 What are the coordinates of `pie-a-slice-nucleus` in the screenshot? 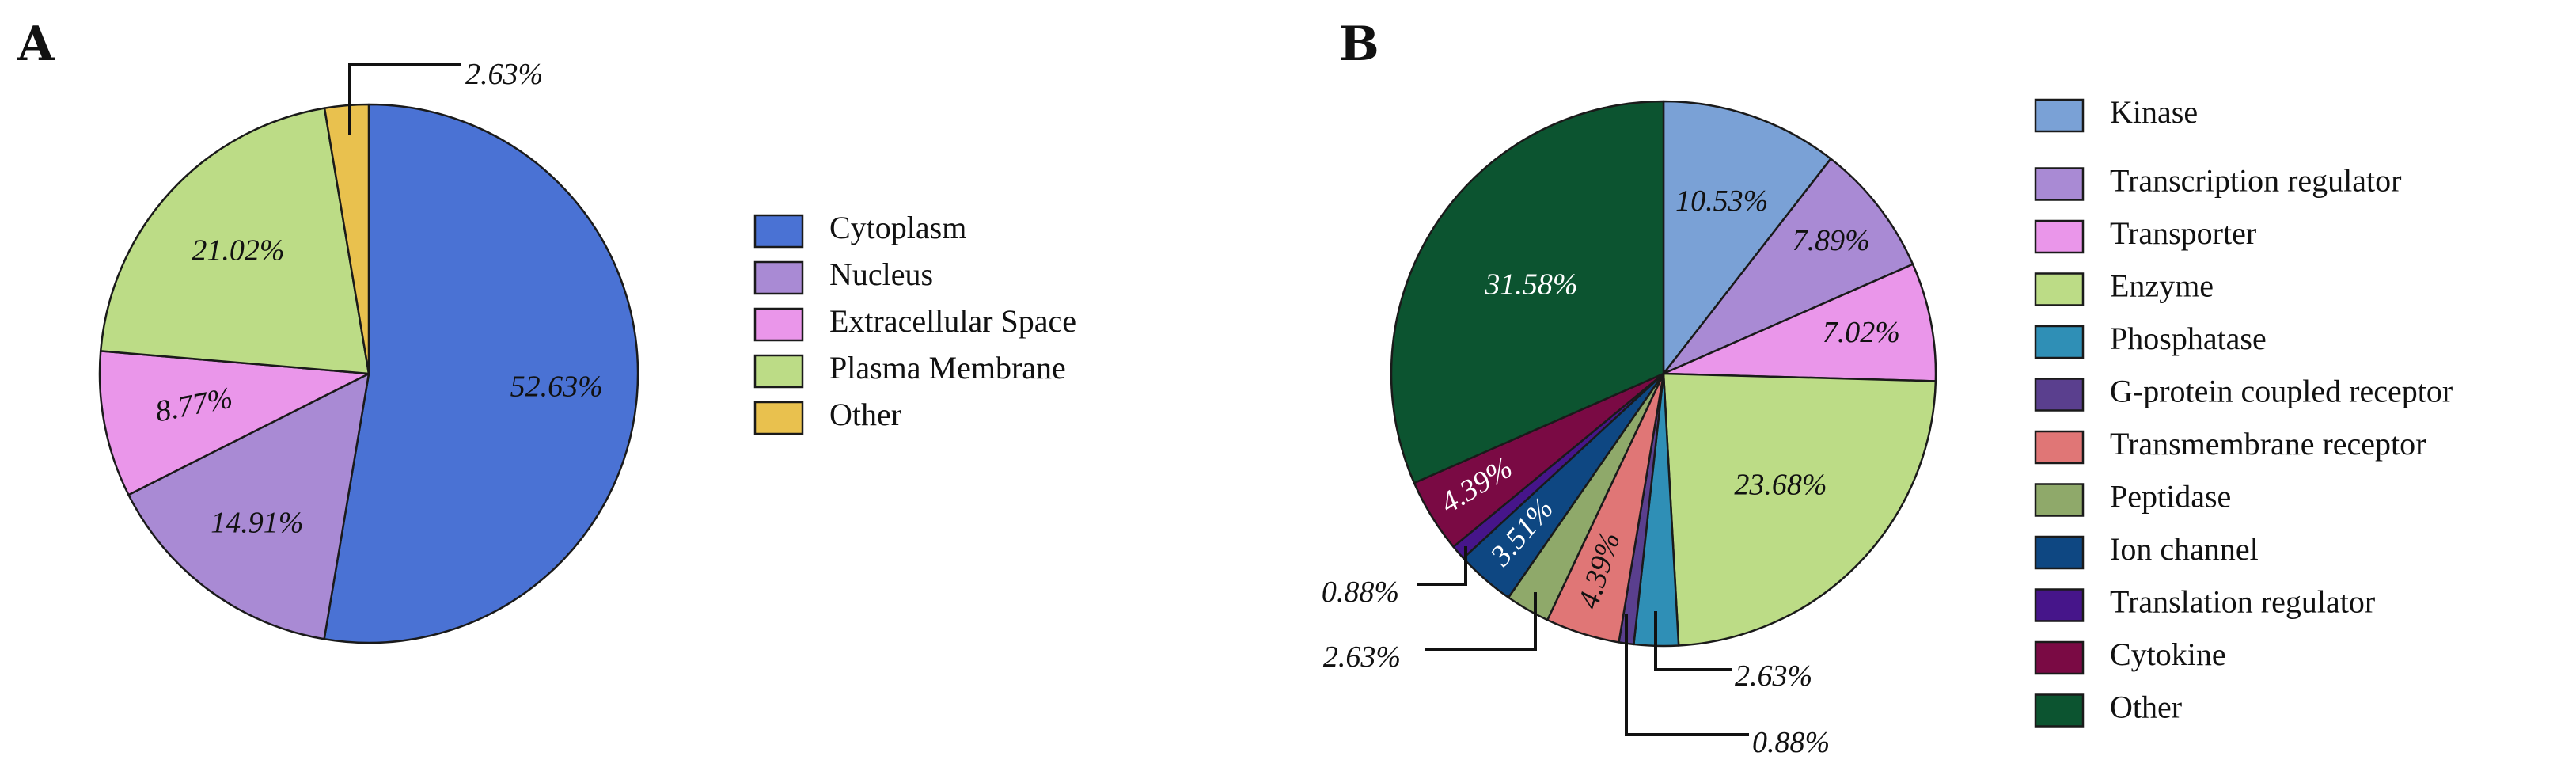 It's located at (248, 506).